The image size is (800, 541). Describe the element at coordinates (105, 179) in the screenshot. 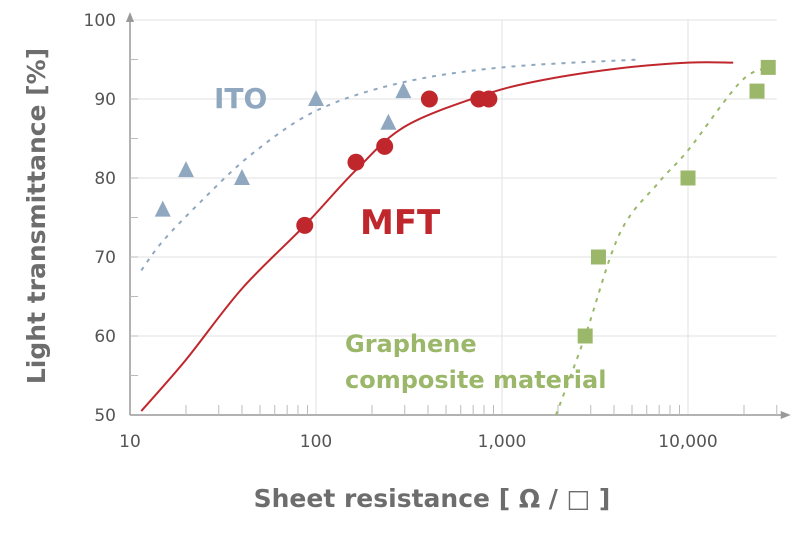

I see `y-tick-label: 80` at that location.